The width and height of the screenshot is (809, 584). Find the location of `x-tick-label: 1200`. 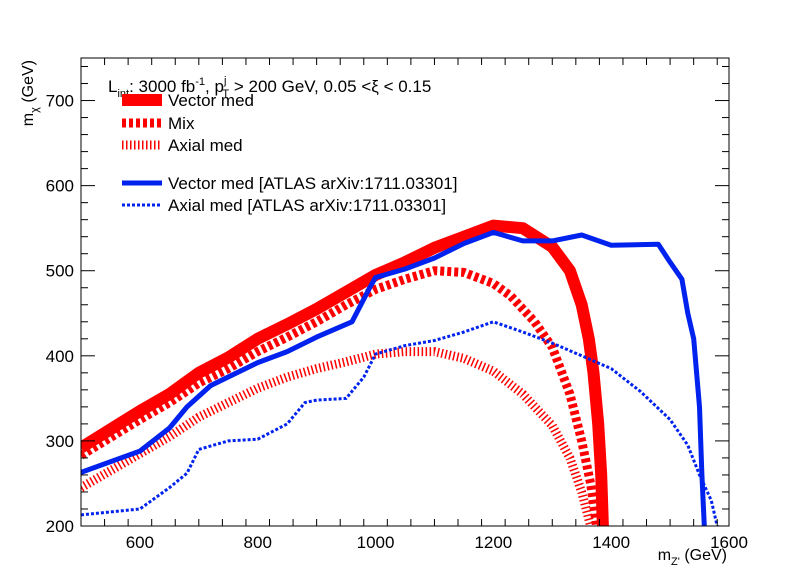

x-tick-label: 1200 is located at coordinates (493, 542).